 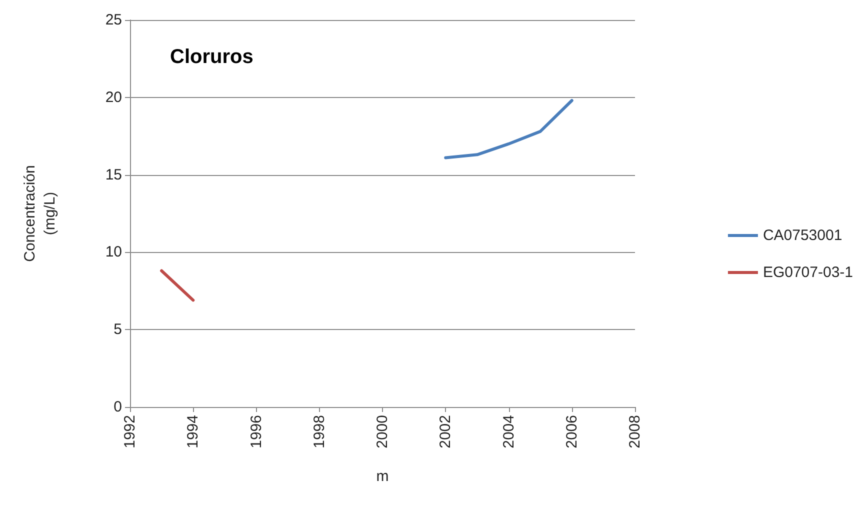 What do you see at coordinates (118, 329) in the screenshot?
I see `y-tick-label: 5` at bounding box center [118, 329].